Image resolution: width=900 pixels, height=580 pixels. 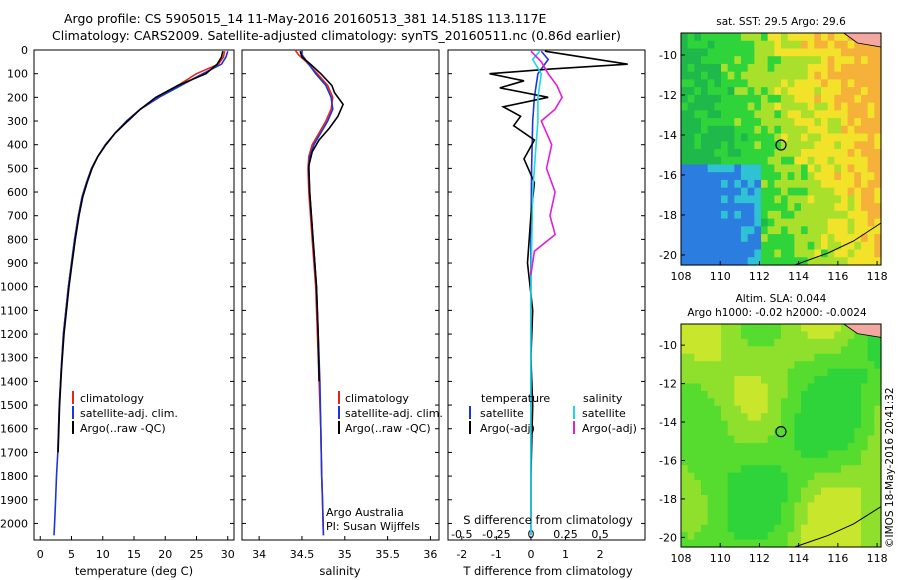 I want to click on lat-tick-label: -12, so click(x=668, y=384).